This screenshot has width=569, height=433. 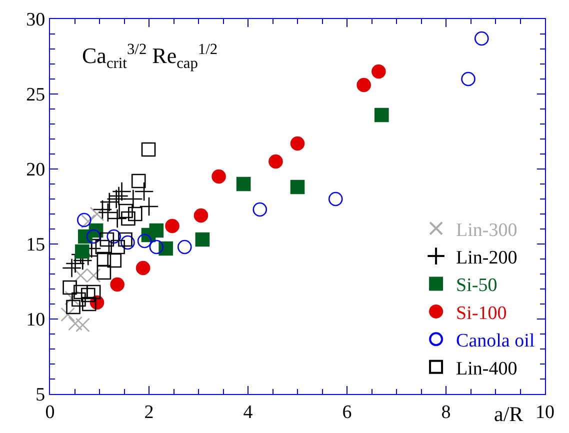 I want to click on y-tick-label: 15, so click(x=36, y=245).